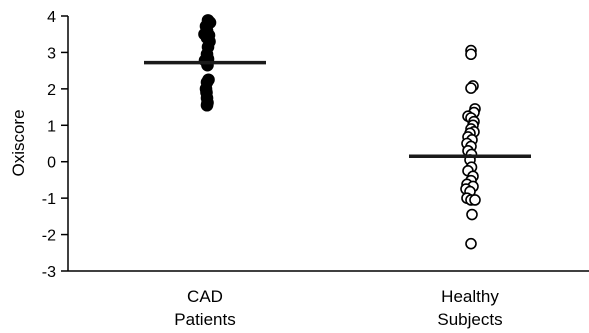 The width and height of the screenshot is (589, 333). What do you see at coordinates (207, 105) in the screenshot?
I see `data-point-filled` at bounding box center [207, 105].